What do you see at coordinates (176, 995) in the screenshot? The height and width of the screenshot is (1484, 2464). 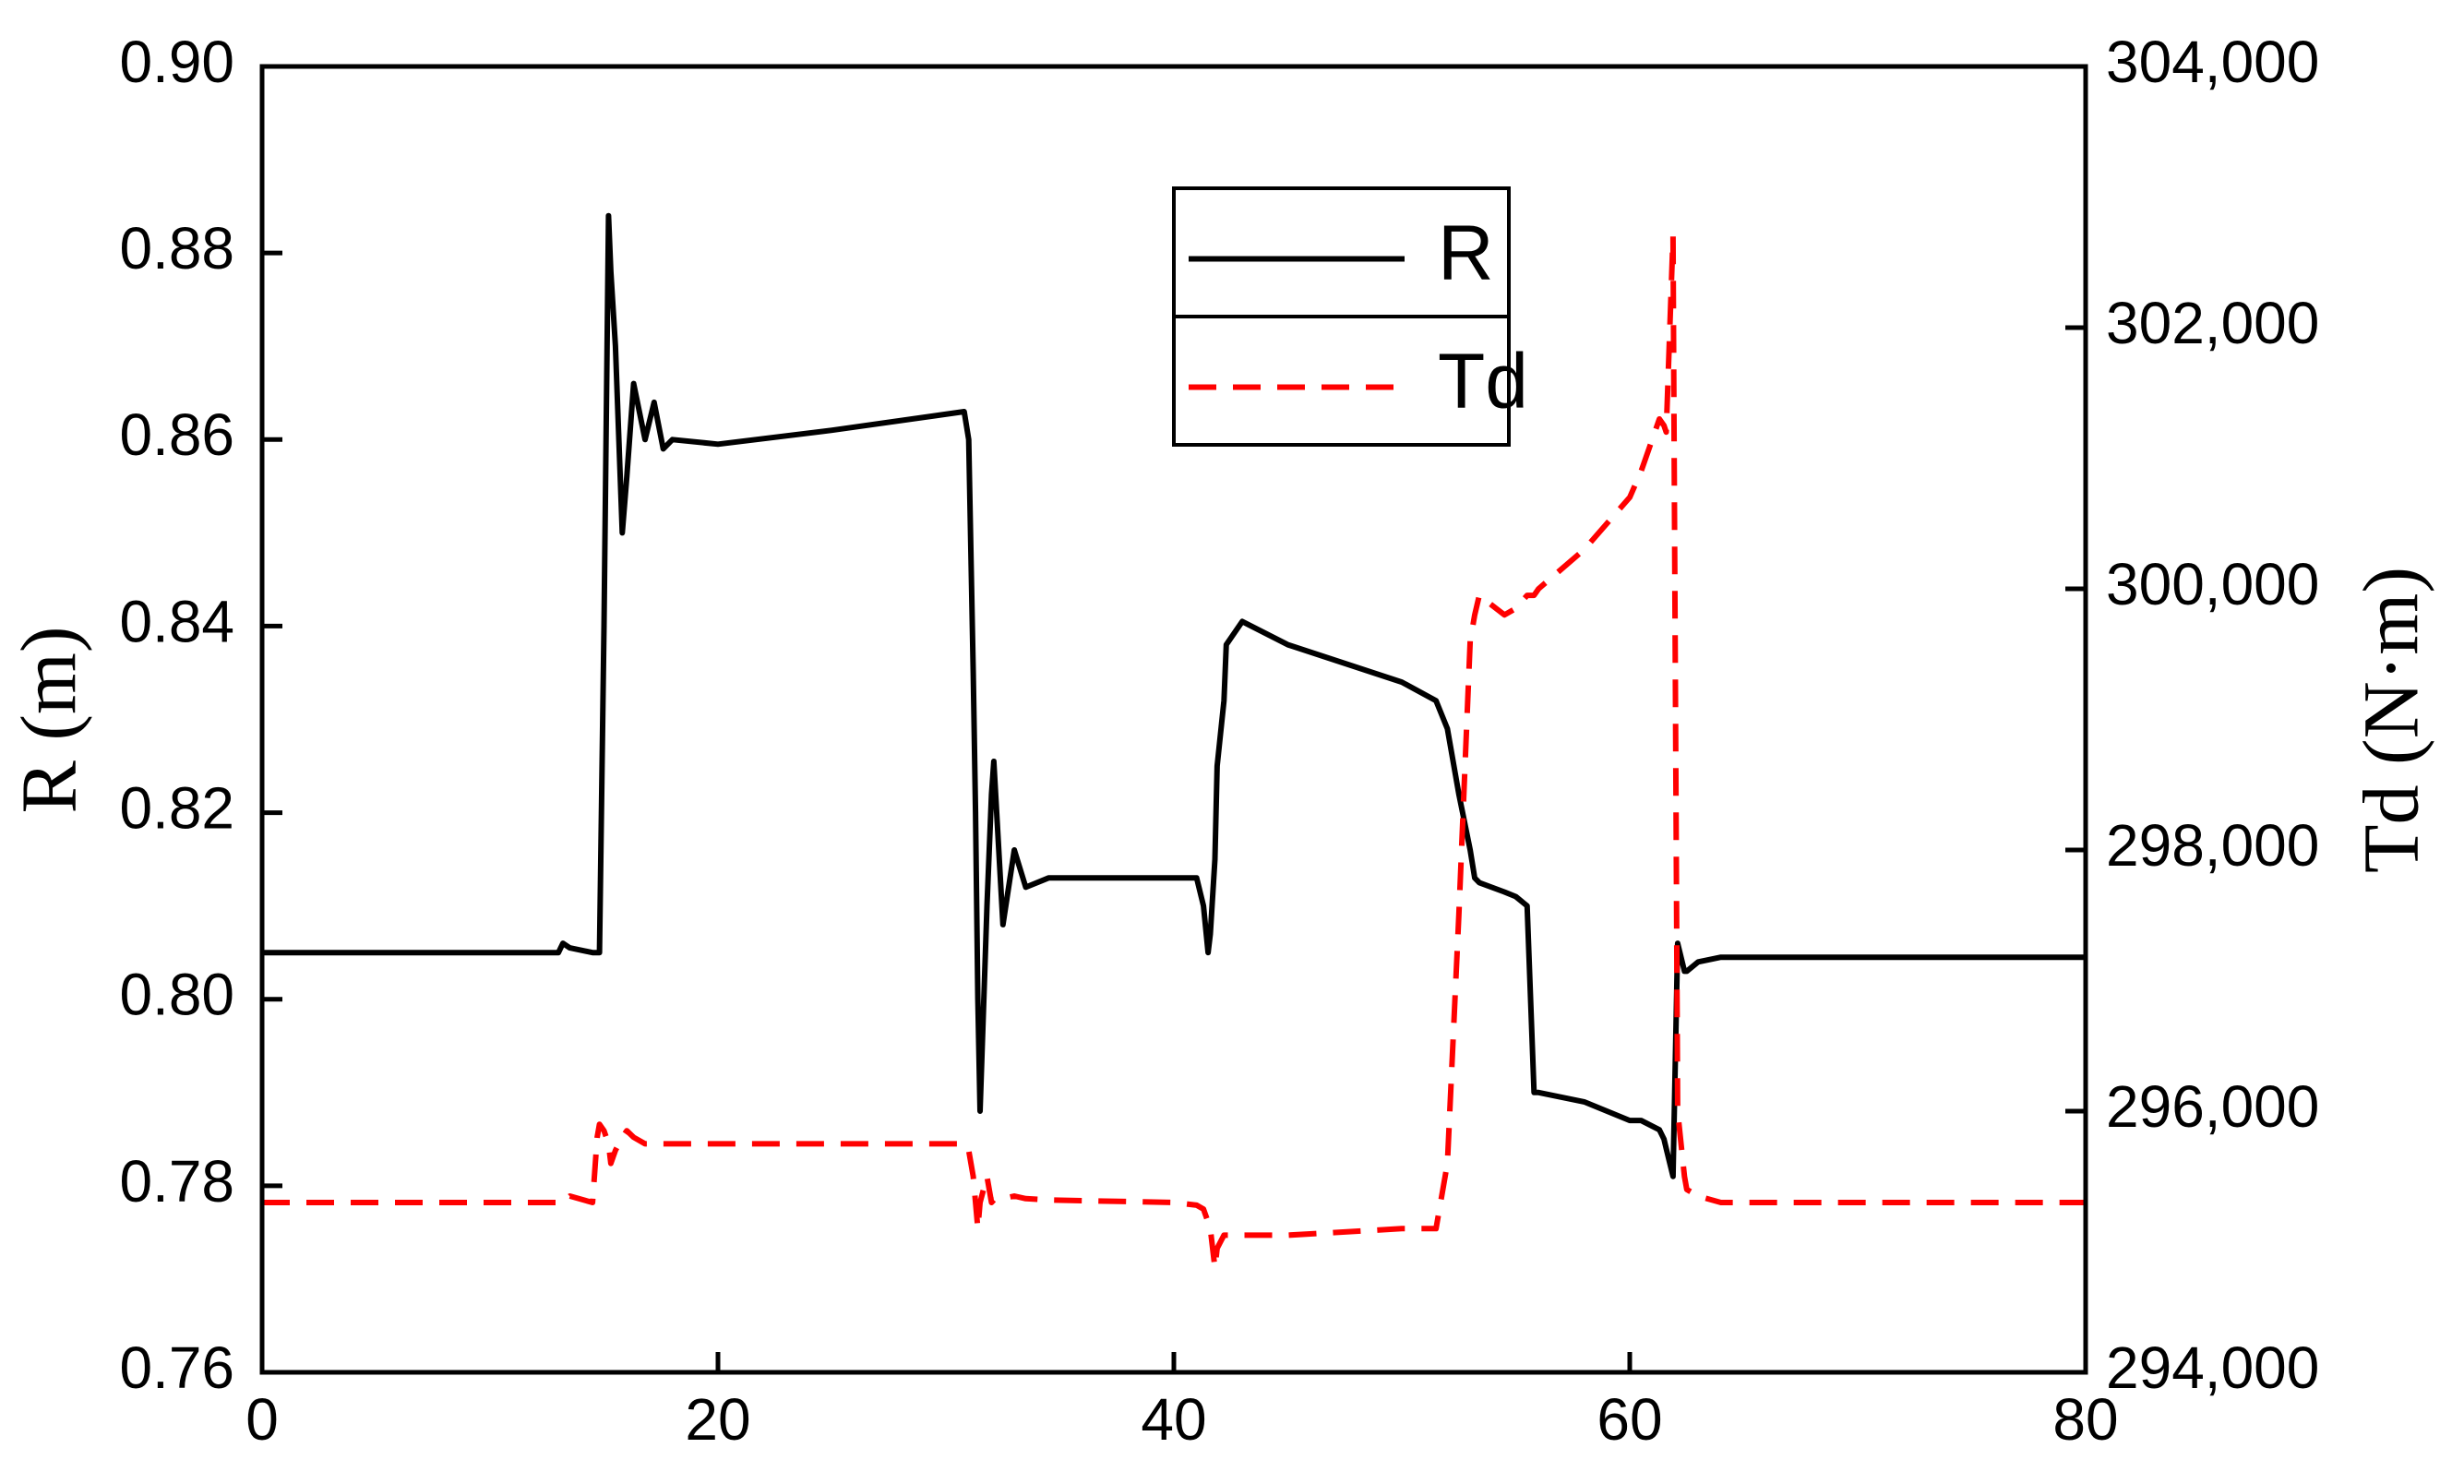 I see `y-tick-label: 0.80` at bounding box center [176, 995].